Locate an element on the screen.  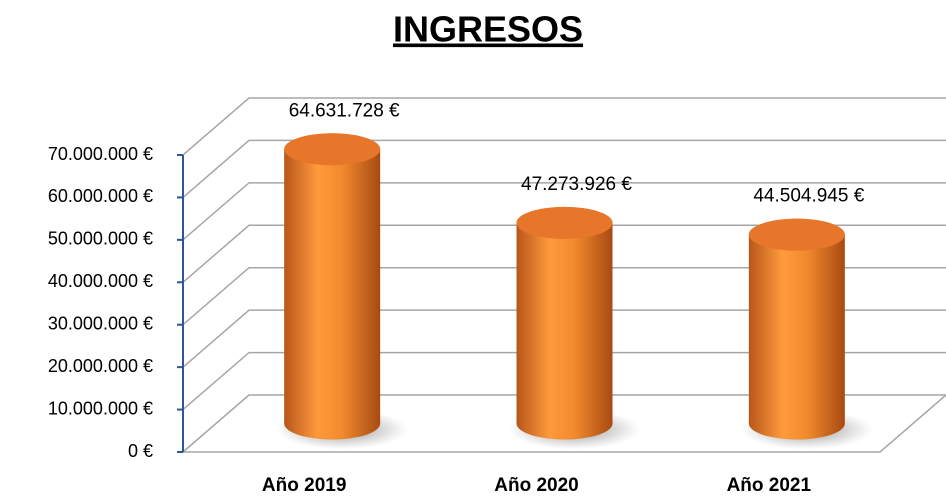
y-tick-label: 20.000.000 € is located at coordinates (100, 366).